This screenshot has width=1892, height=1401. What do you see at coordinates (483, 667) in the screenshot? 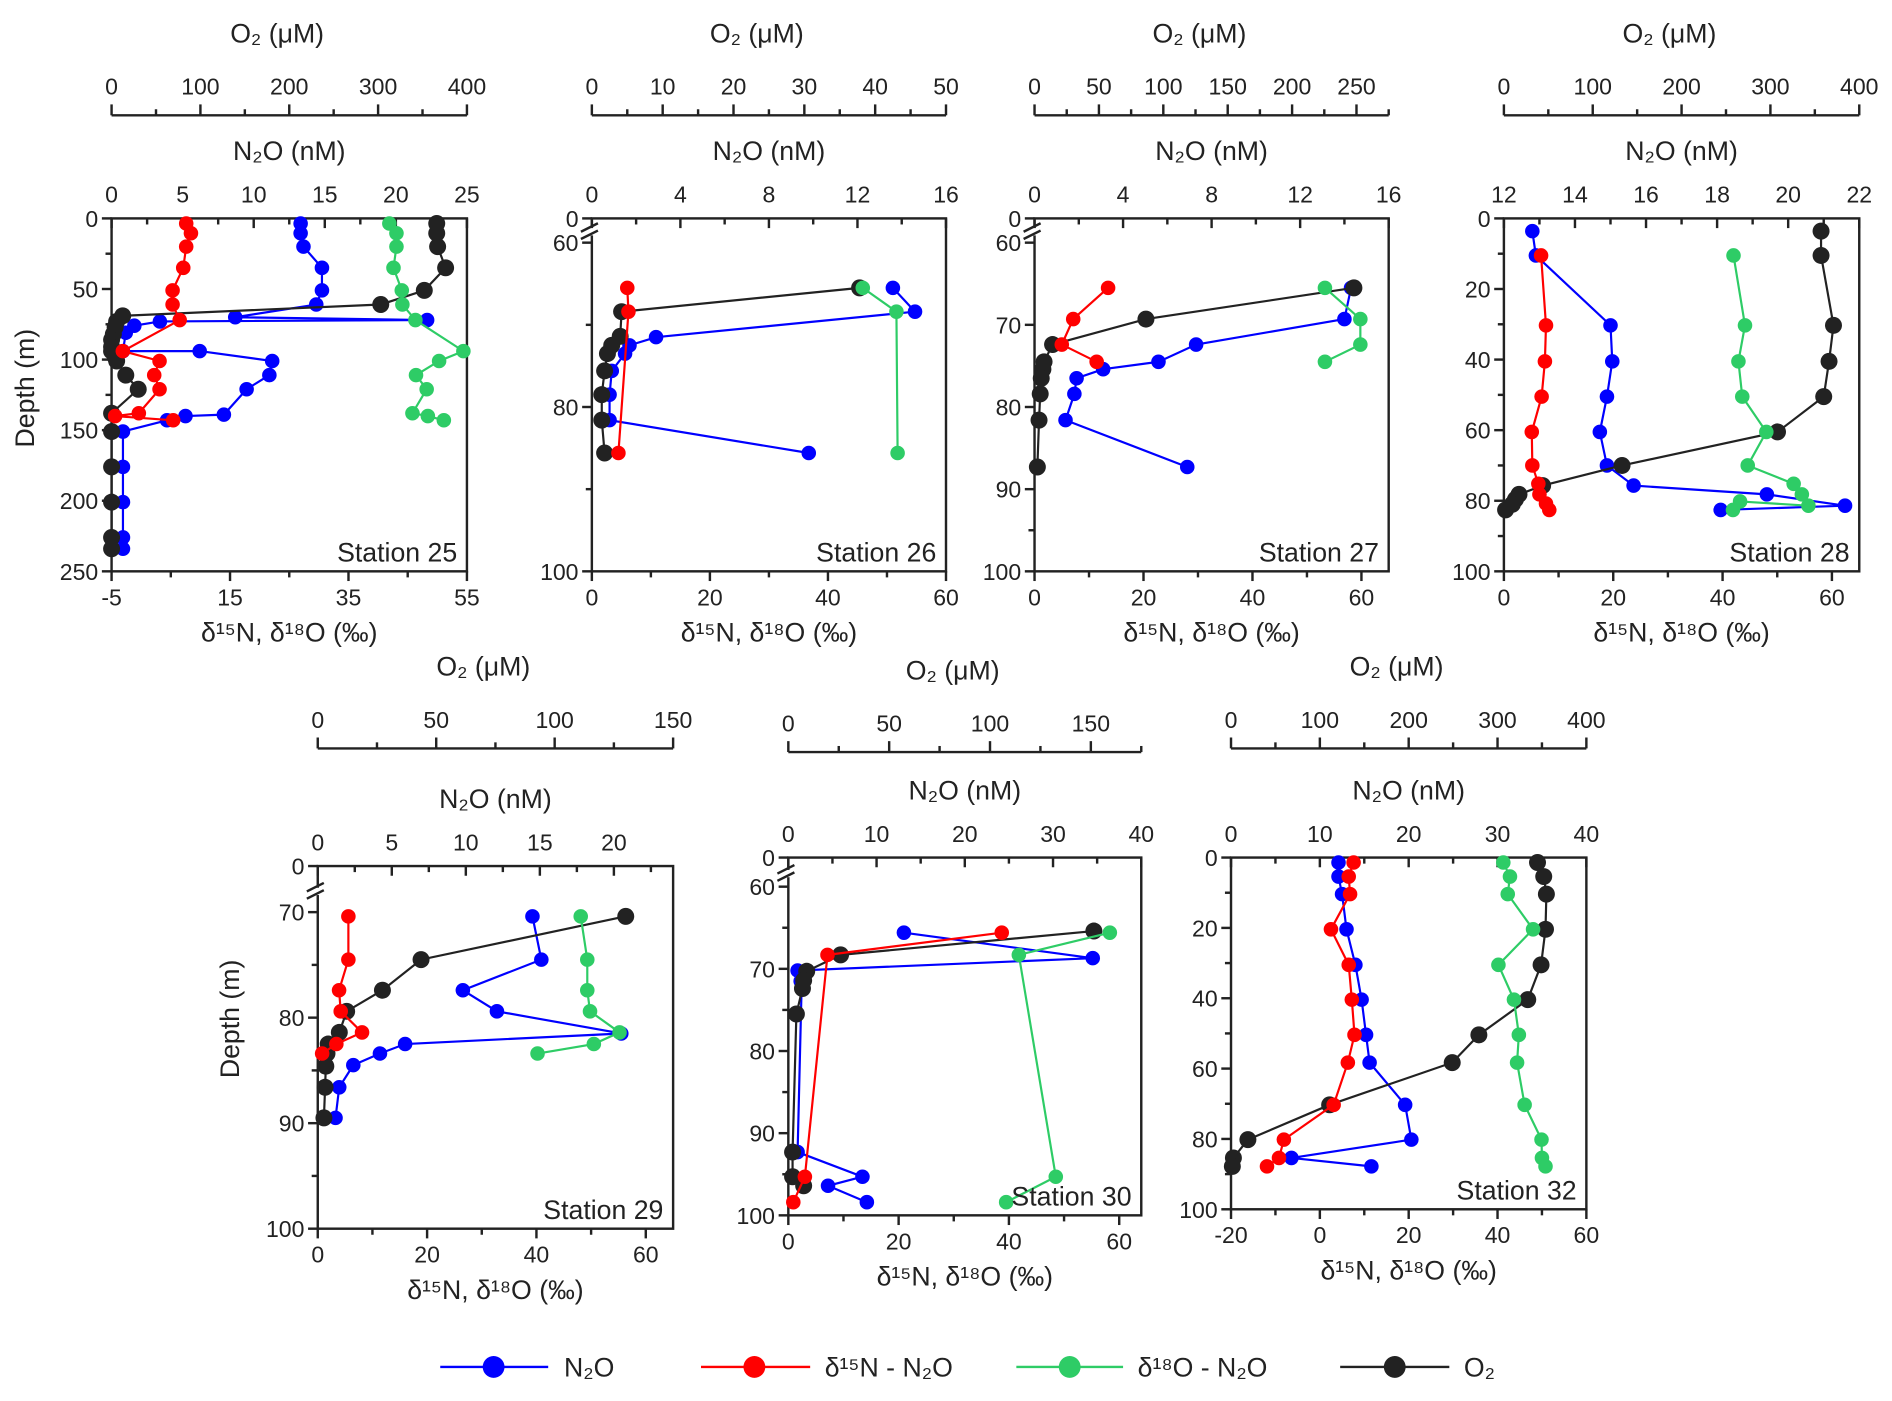
I see `o2-axis-title: O₂ (μM)` at bounding box center [483, 667].